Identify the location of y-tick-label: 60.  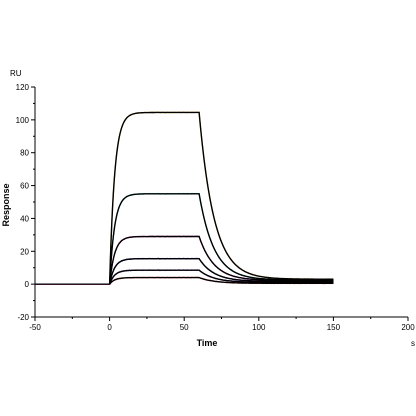
(24, 186).